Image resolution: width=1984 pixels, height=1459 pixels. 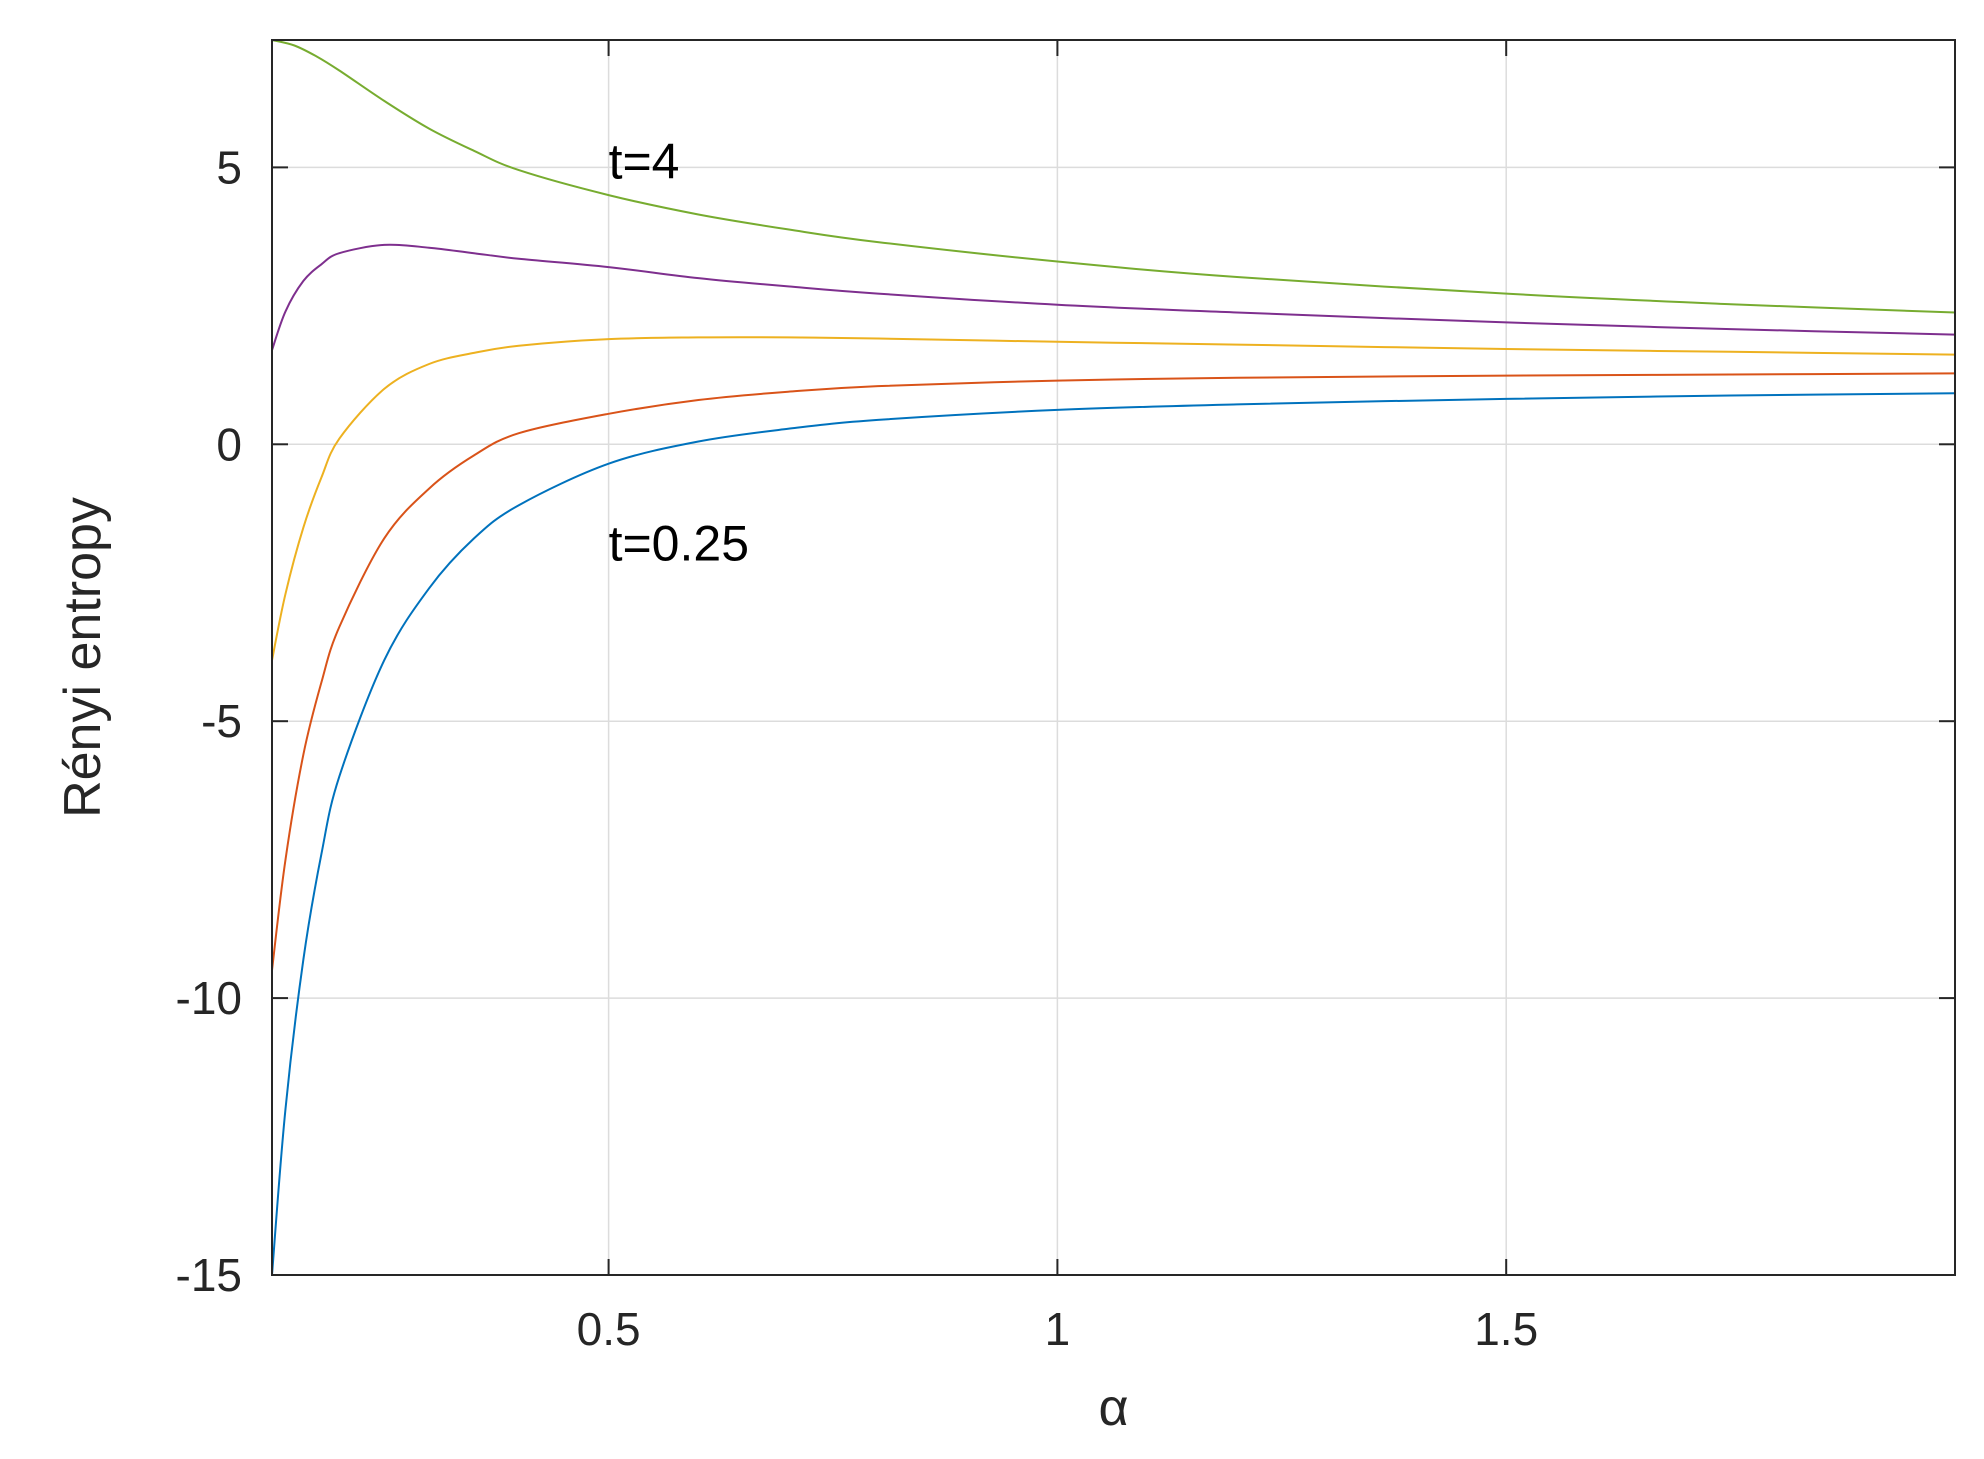 I want to click on y-tick-label: -15, so click(x=209, y=1275).